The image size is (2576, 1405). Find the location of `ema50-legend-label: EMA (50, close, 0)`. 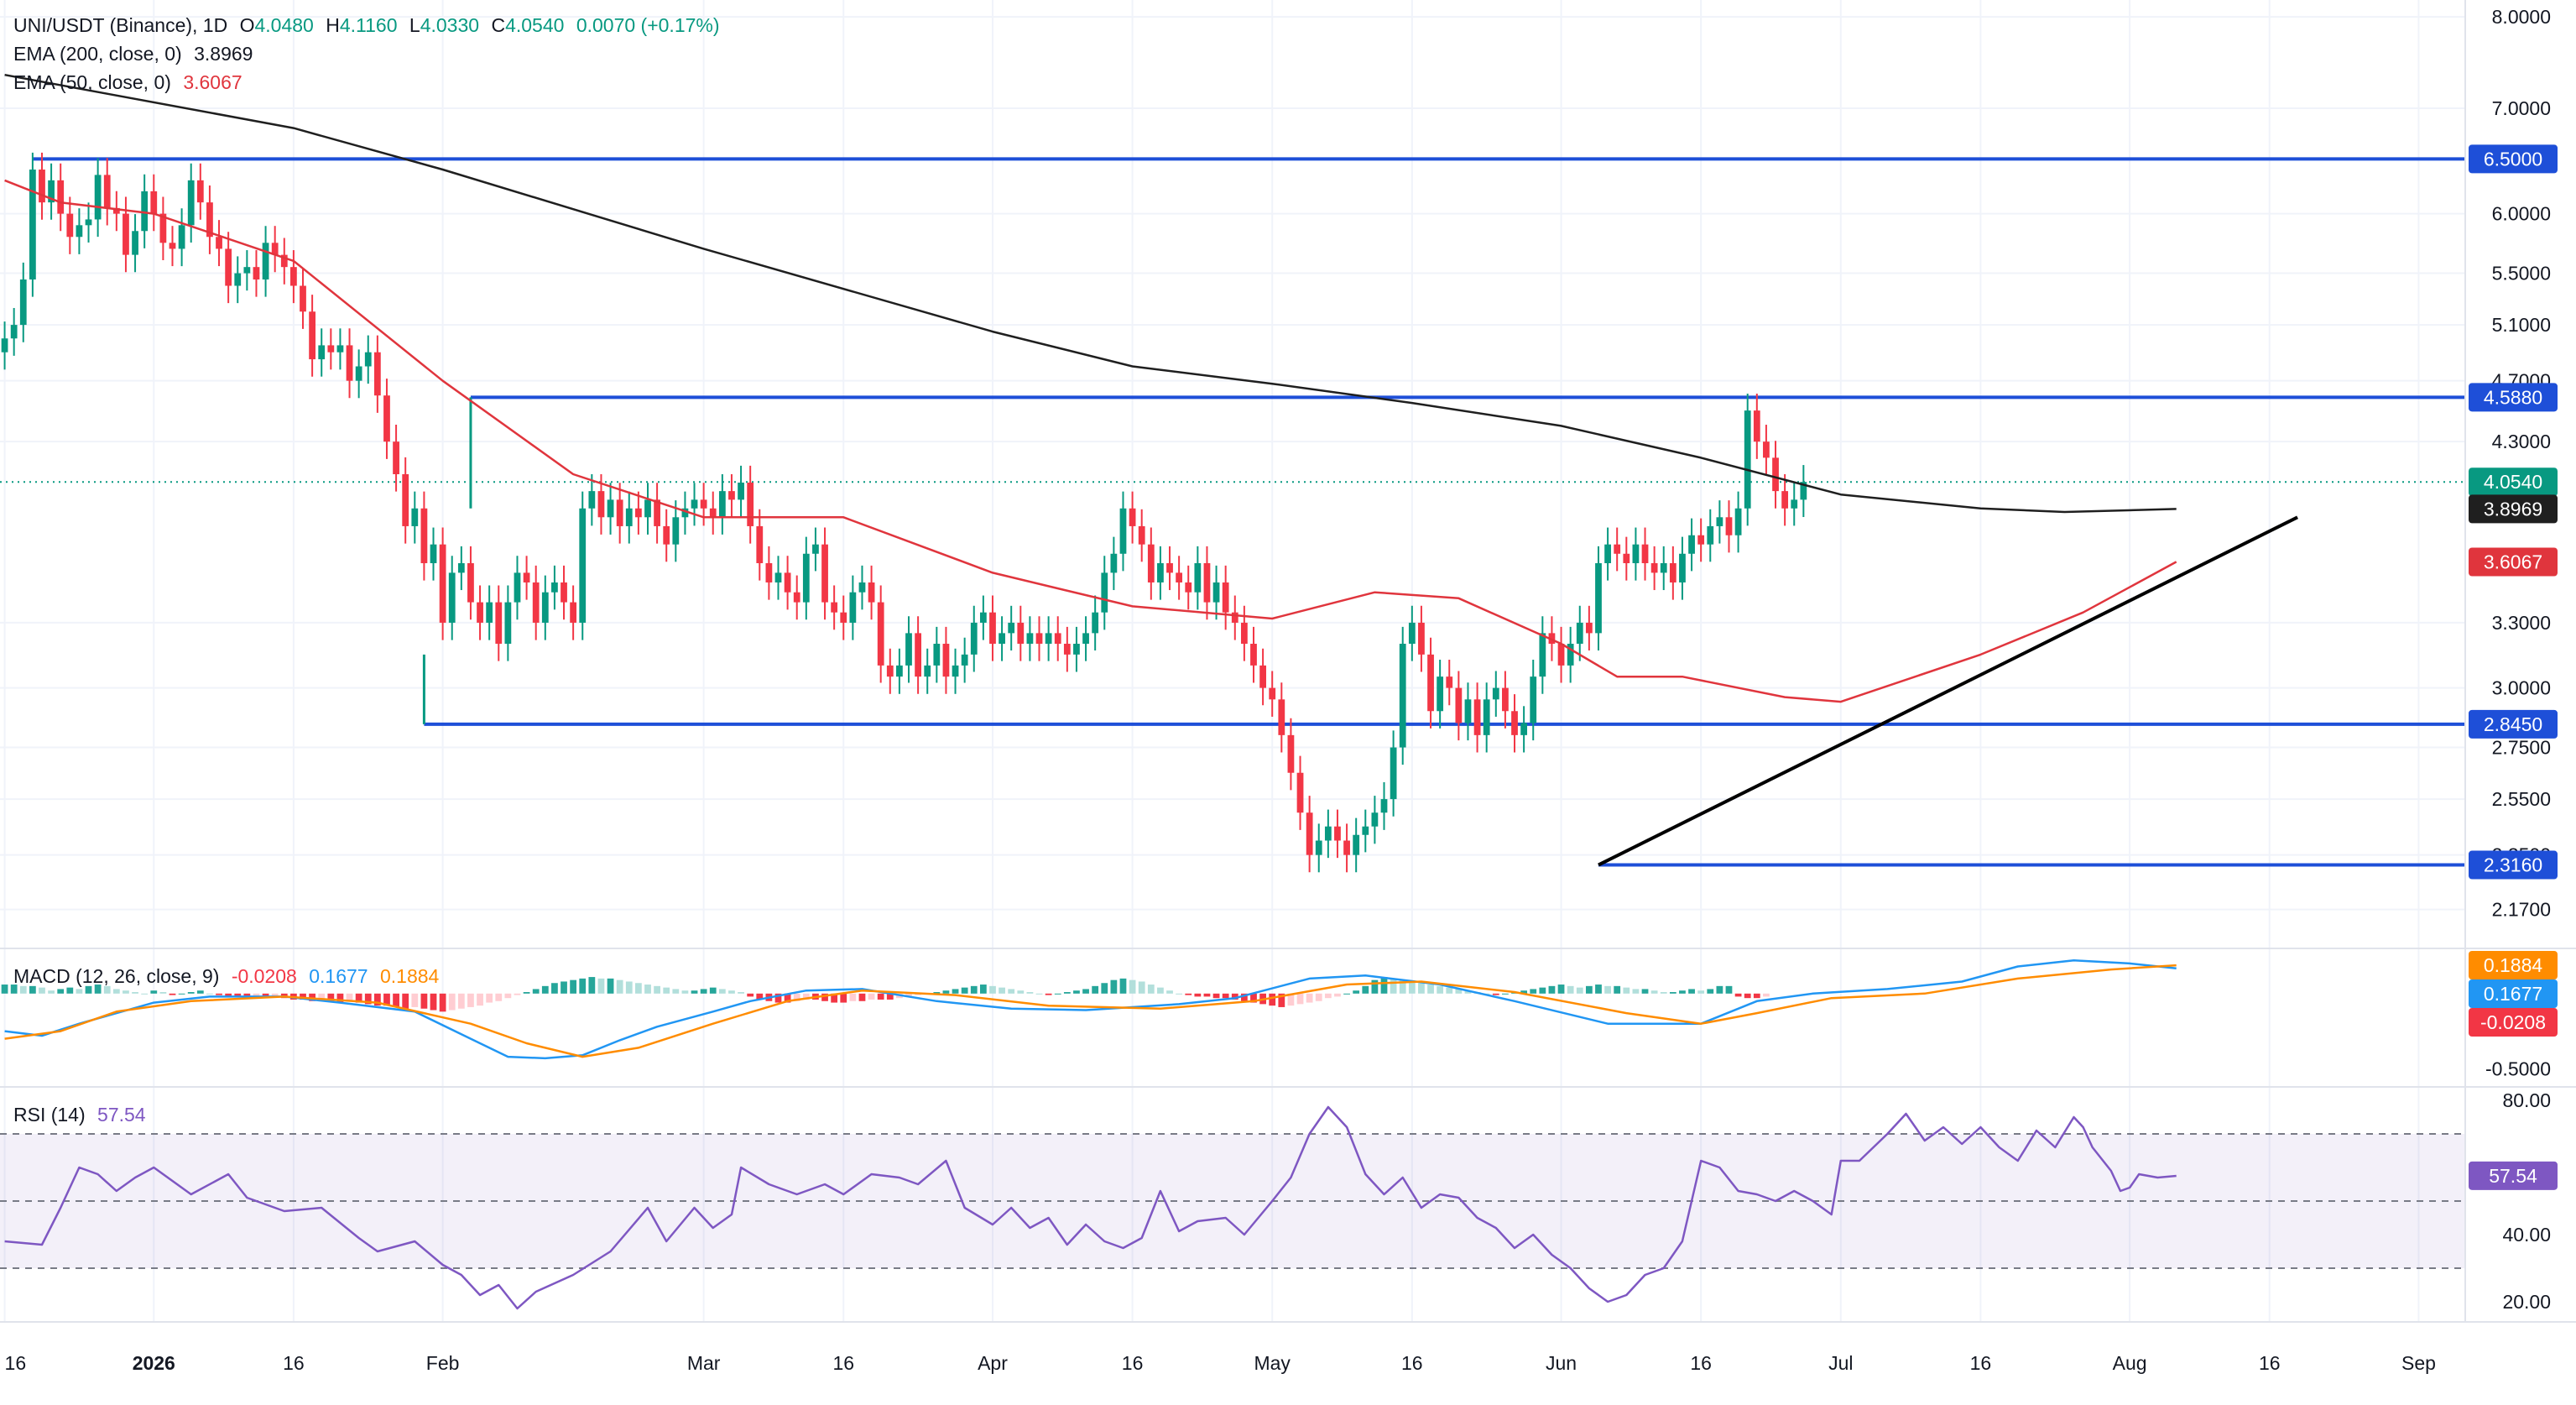

ema50-legend-label: EMA (50, close, 0) is located at coordinates (92, 82).